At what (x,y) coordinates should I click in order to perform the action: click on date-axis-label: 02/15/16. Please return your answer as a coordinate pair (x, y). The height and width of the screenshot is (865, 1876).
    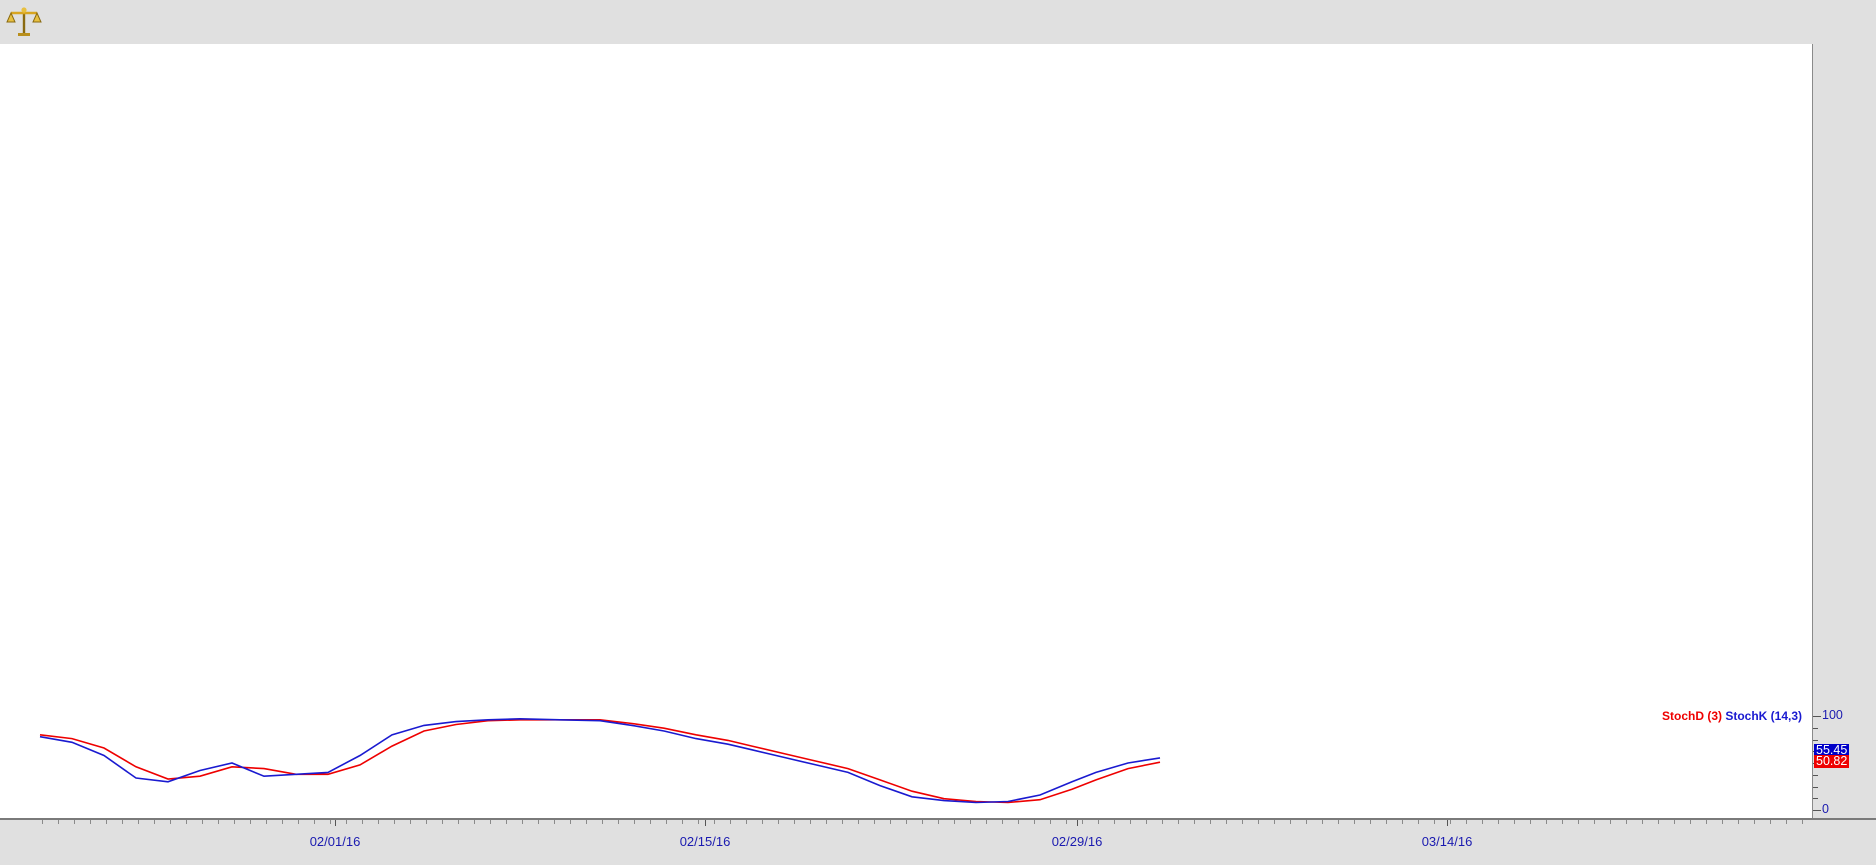
    Looking at the image, I should click on (705, 841).